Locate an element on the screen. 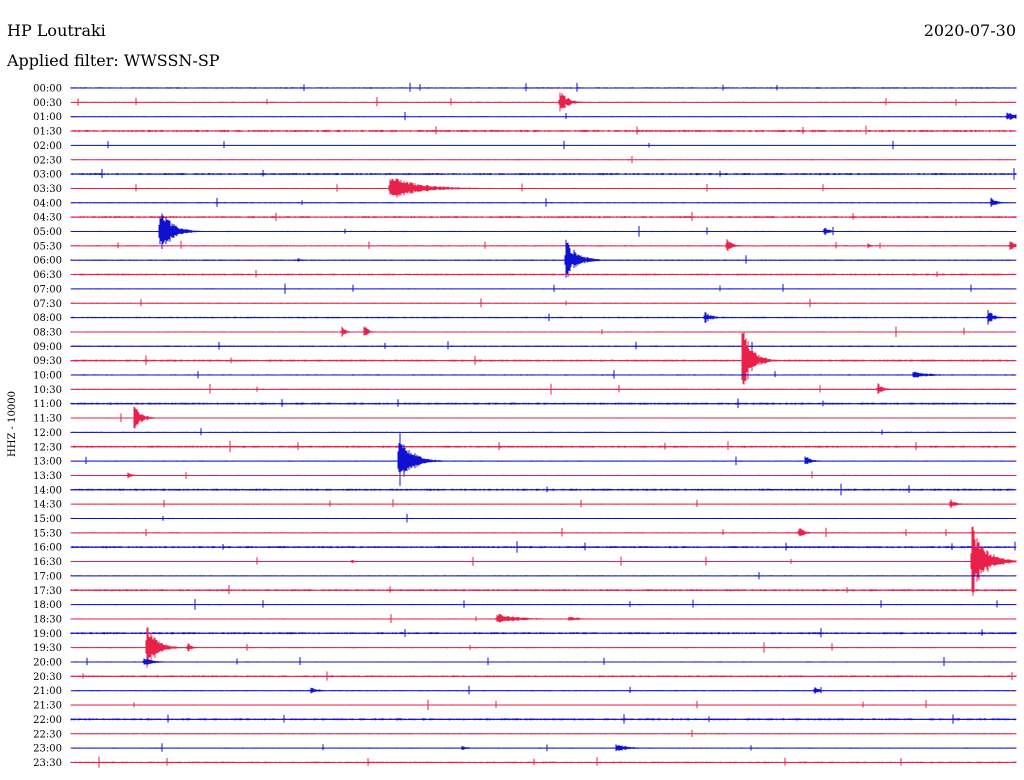 The width and height of the screenshot is (1024, 780). row-label: 07:00 is located at coordinates (47, 289).